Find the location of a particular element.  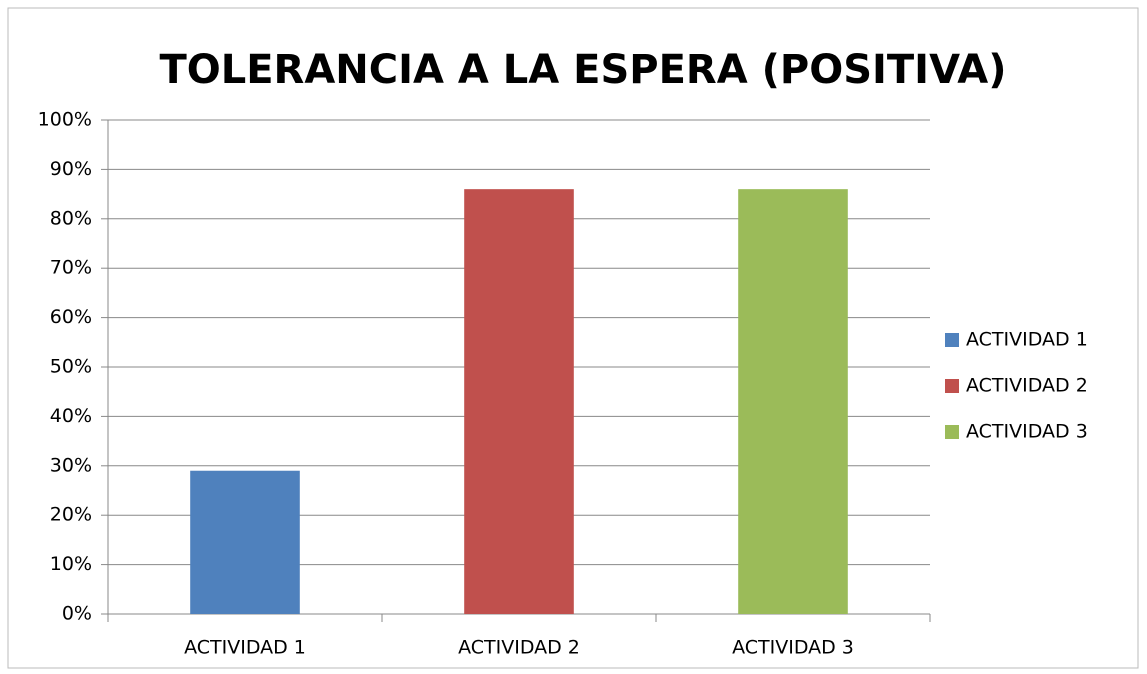

legend-label: ACTIVIDAD 2 is located at coordinates (1027, 386).